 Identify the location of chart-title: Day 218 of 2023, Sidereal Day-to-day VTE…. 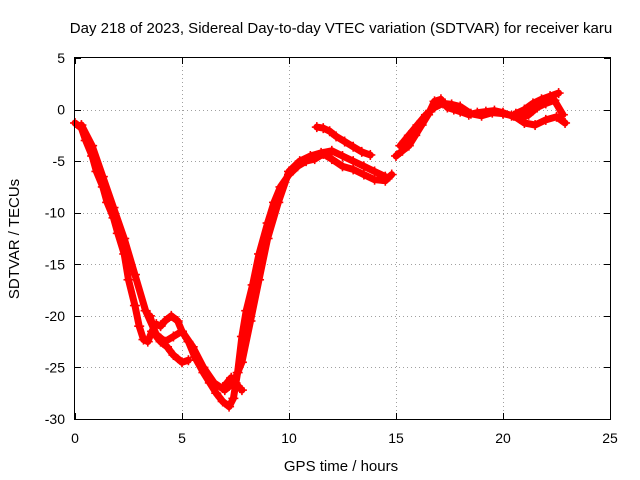
(341, 28).